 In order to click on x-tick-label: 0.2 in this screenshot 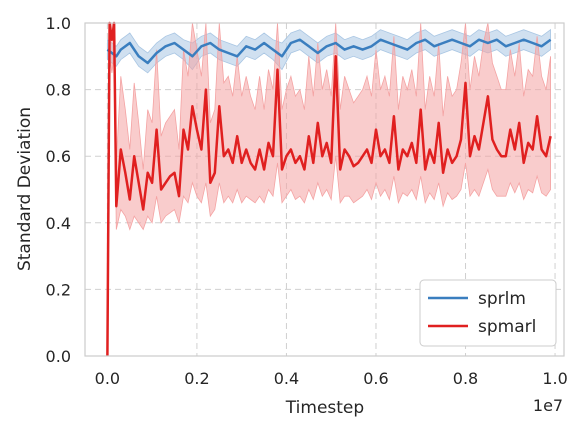, I will do `click(196, 378)`.